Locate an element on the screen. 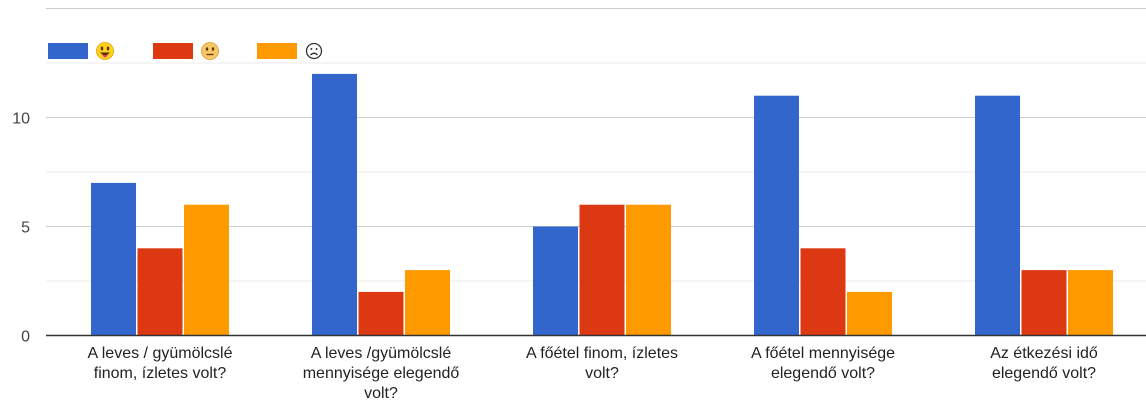  y-tick-label: 0 is located at coordinates (25, 337).